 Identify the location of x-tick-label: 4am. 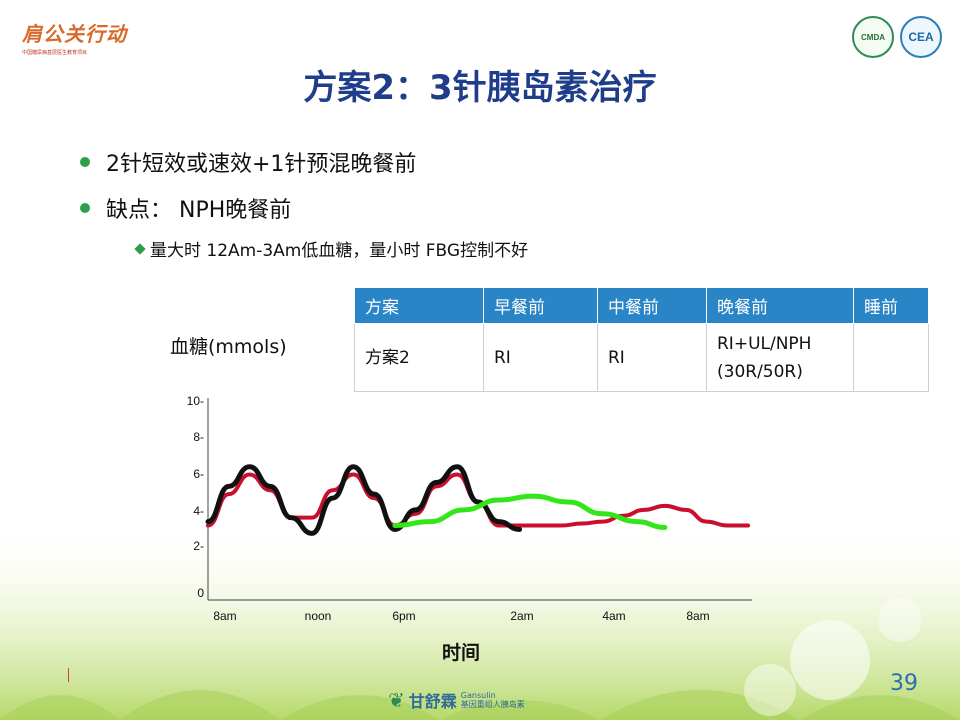
(613, 616).